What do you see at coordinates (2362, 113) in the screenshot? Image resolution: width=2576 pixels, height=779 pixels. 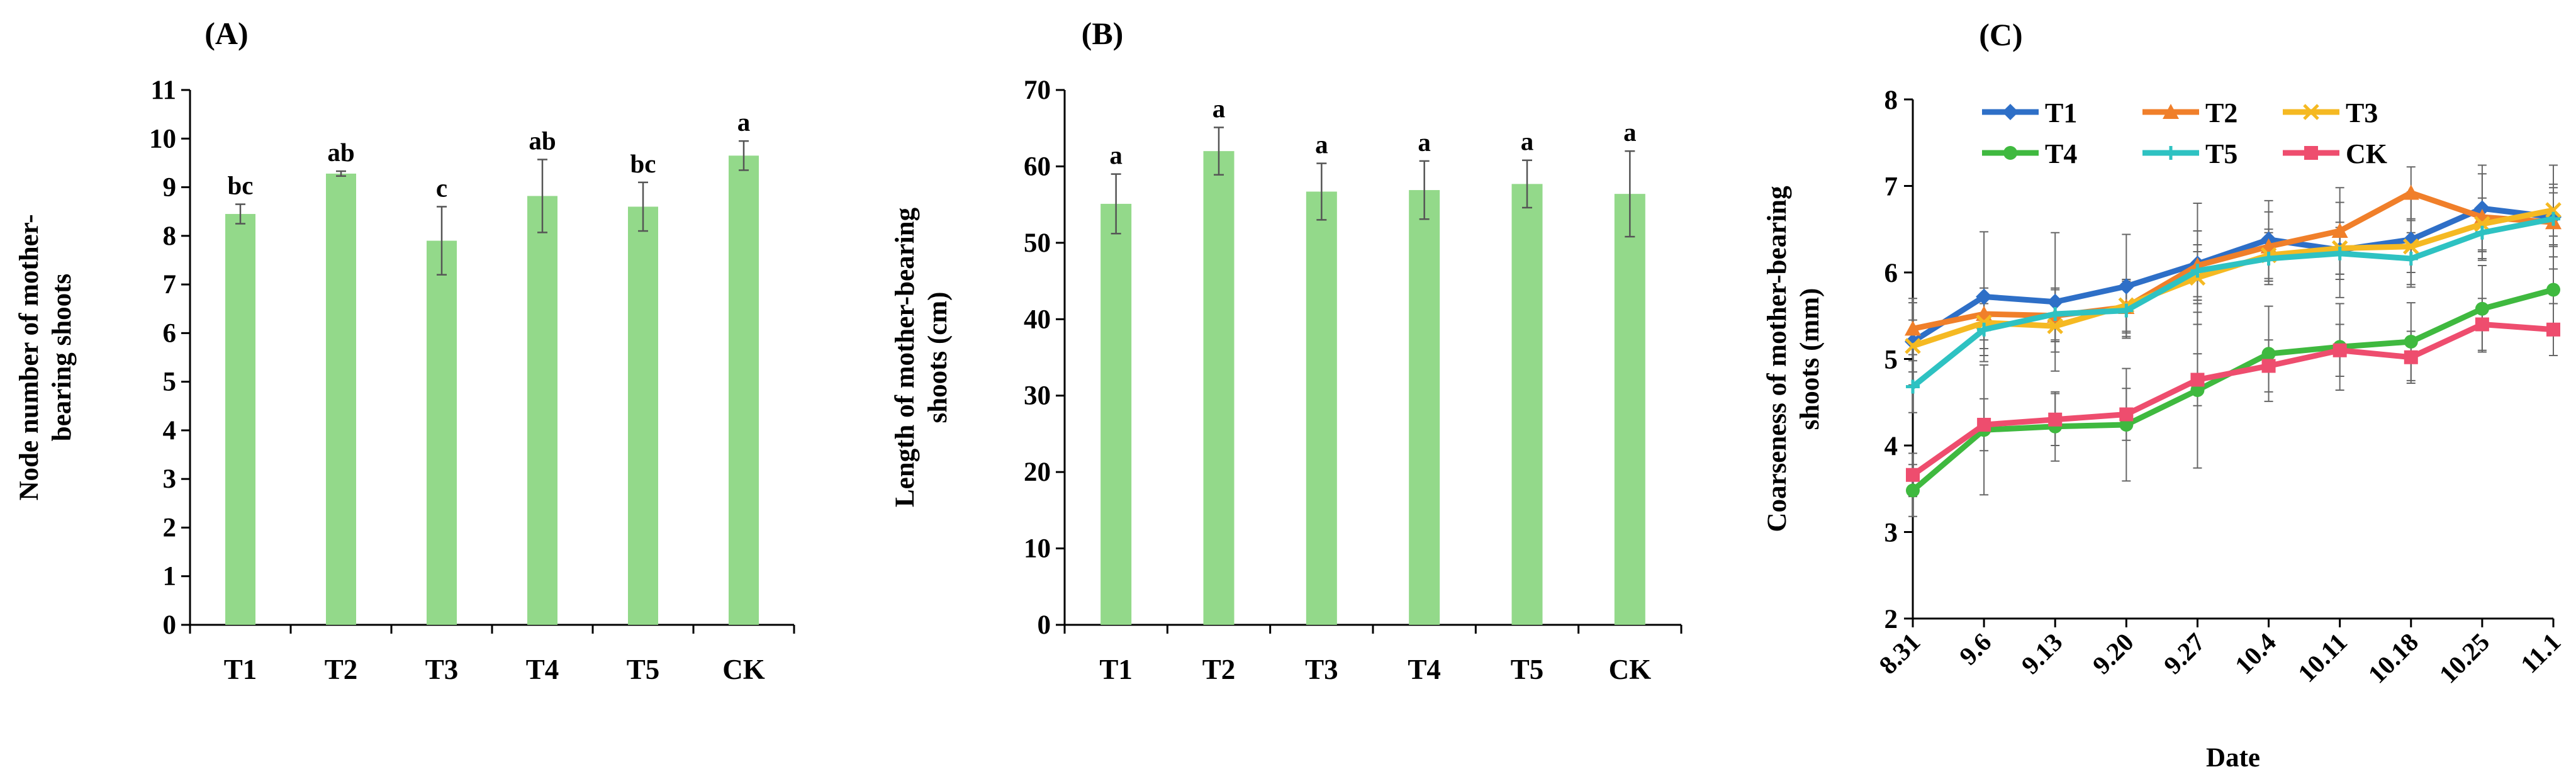 I see `legend-label: T3` at bounding box center [2362, 113].